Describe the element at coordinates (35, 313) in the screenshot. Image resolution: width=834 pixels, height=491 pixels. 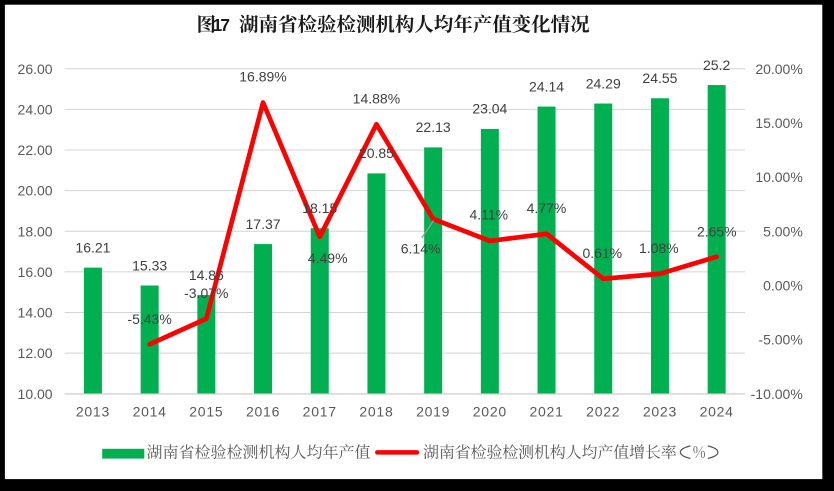
I see `svg-text: 14.00` at that location.